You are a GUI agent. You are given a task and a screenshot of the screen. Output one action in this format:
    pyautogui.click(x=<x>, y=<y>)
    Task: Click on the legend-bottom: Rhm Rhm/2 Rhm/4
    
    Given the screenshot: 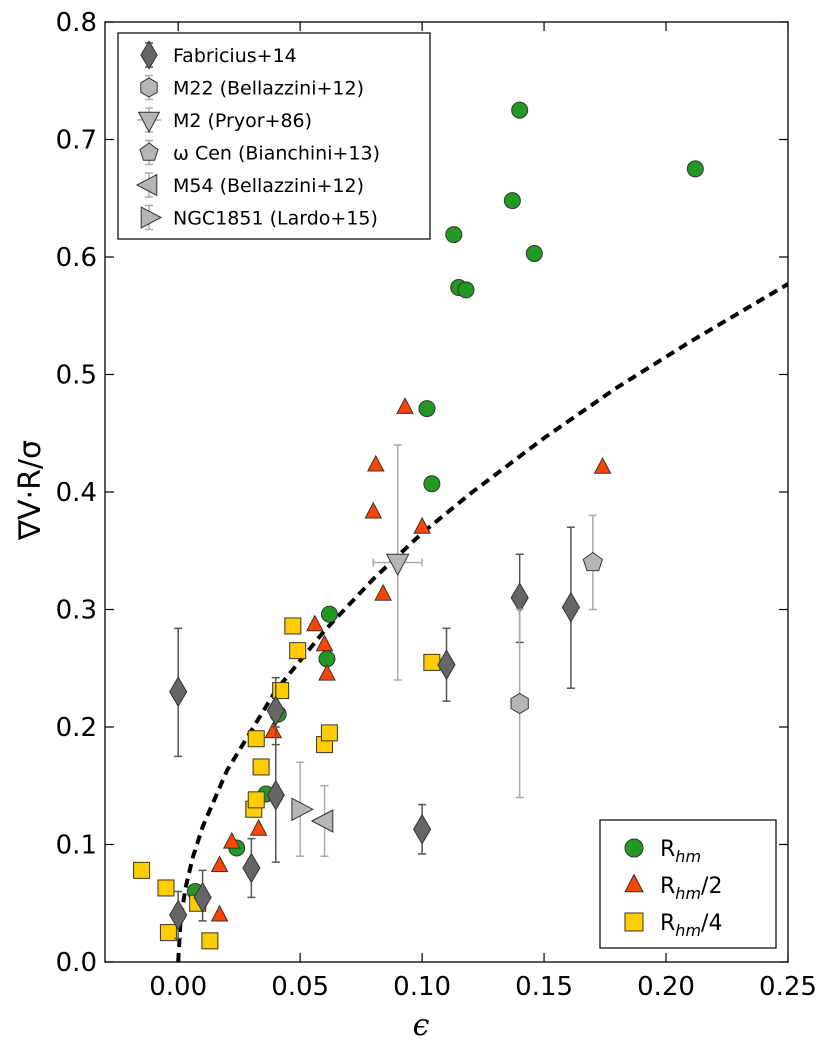 What is the action you would take?
    pyautogui.click(x=688, y=884)
    